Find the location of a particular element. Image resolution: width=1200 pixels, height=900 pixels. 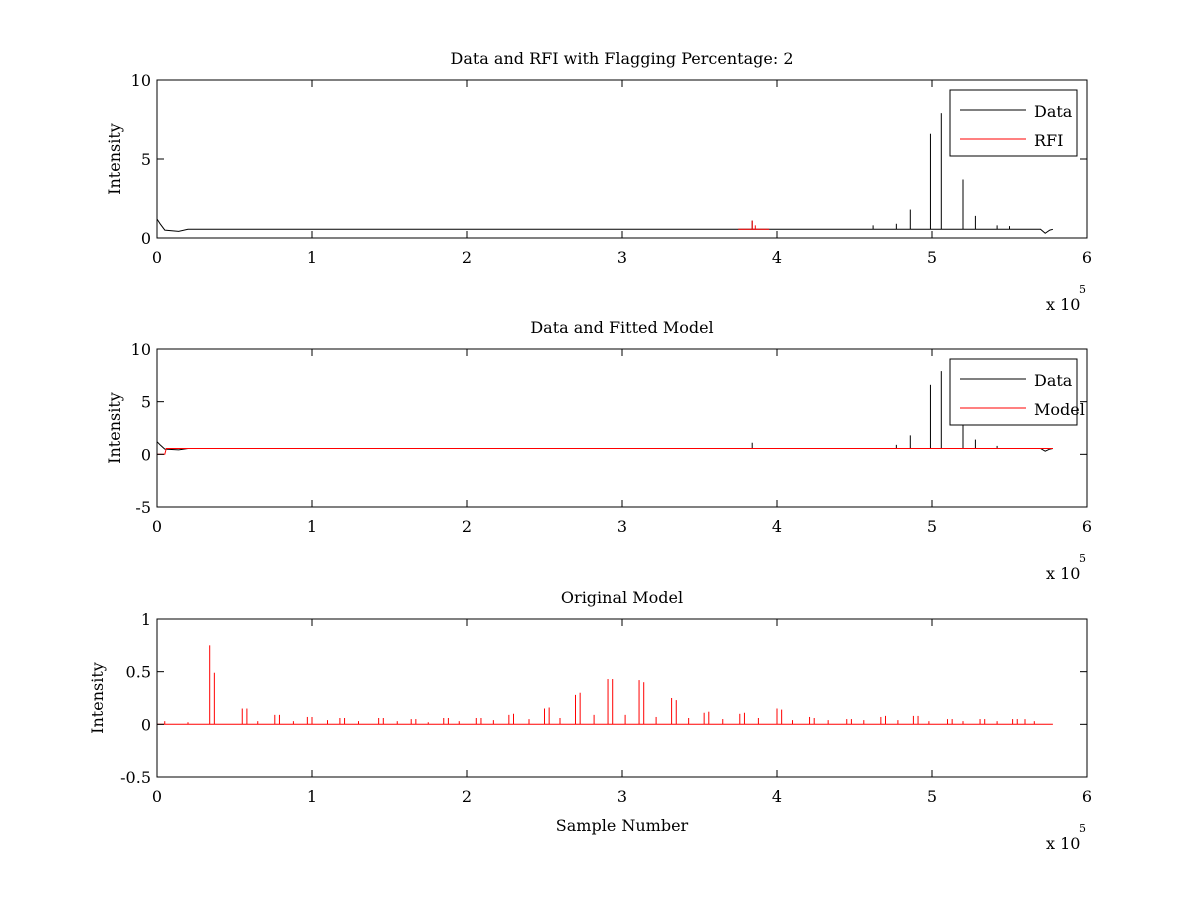

x-axis-label: Sample Number is located at coordinates (622, 825).